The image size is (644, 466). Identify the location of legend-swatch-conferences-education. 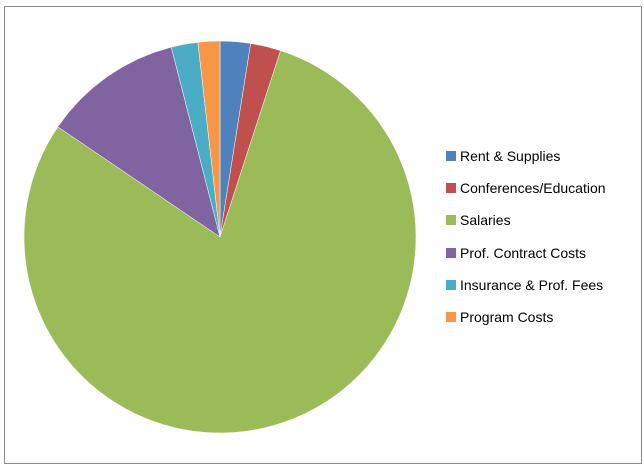
(451, 188).